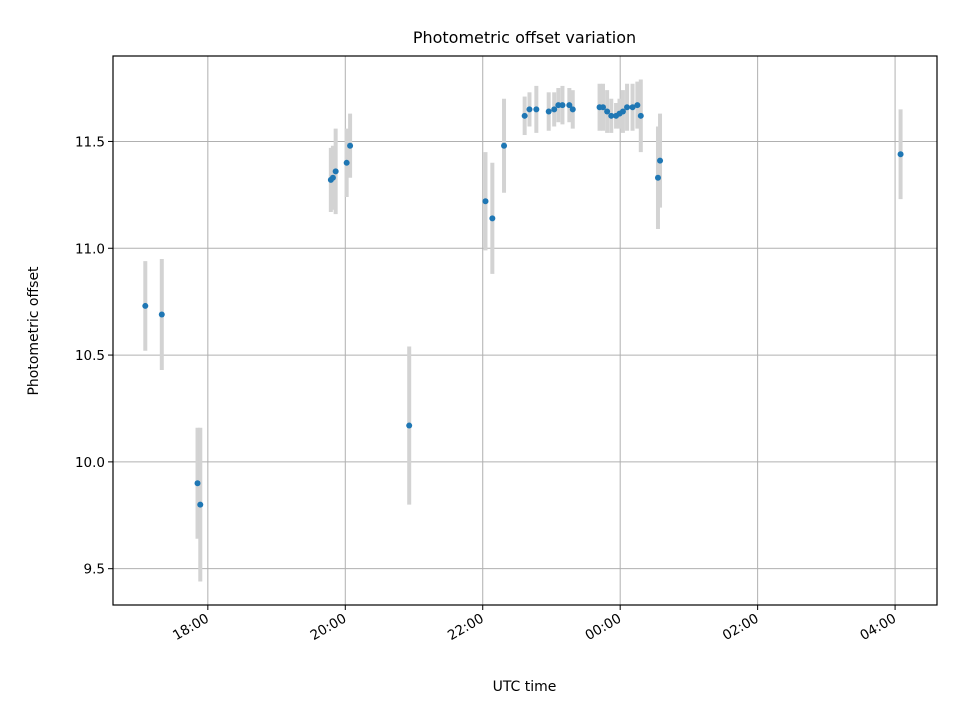 Image resolution: width=960 pixels, height=720 pixels. Describe the element at coordinates (94, 570) in the screenshot. I see `y-tick-label: 9.5` at that location.